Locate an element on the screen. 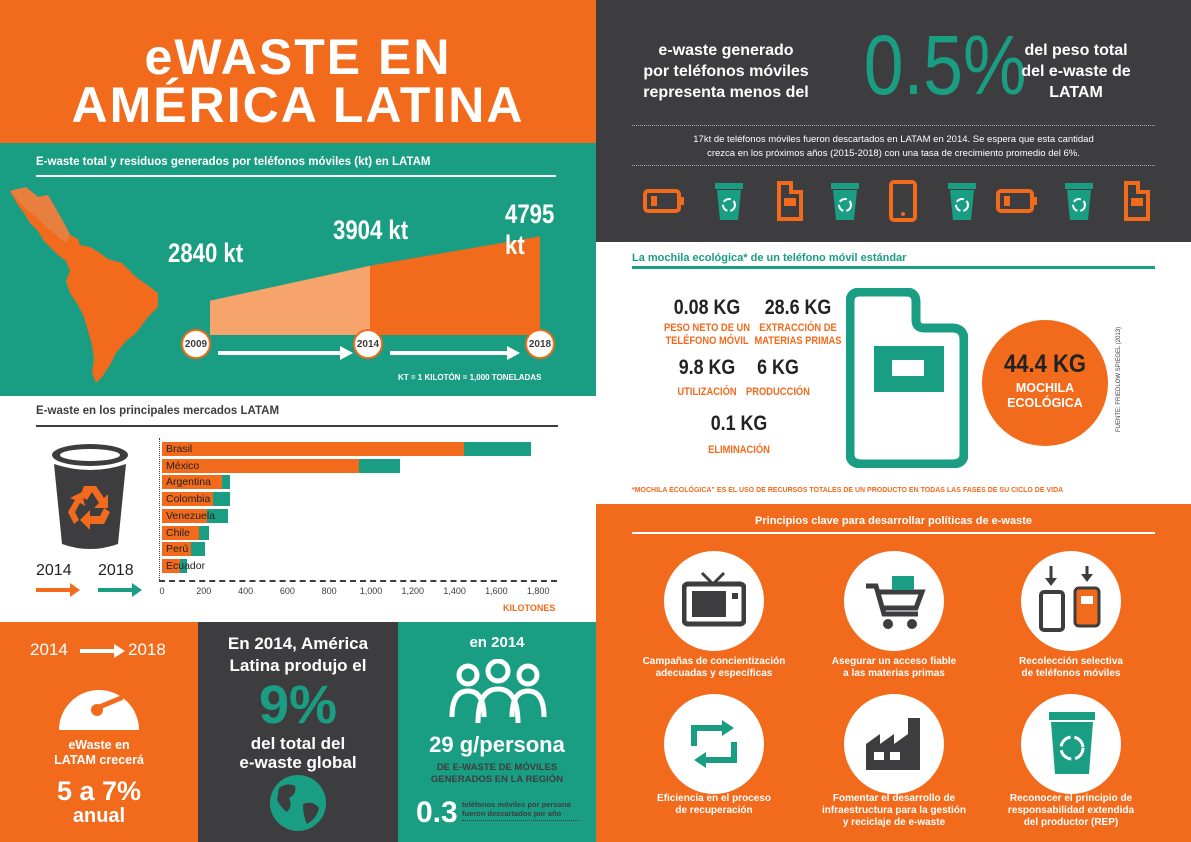  principle-circle is located at coordinates (894, 601).